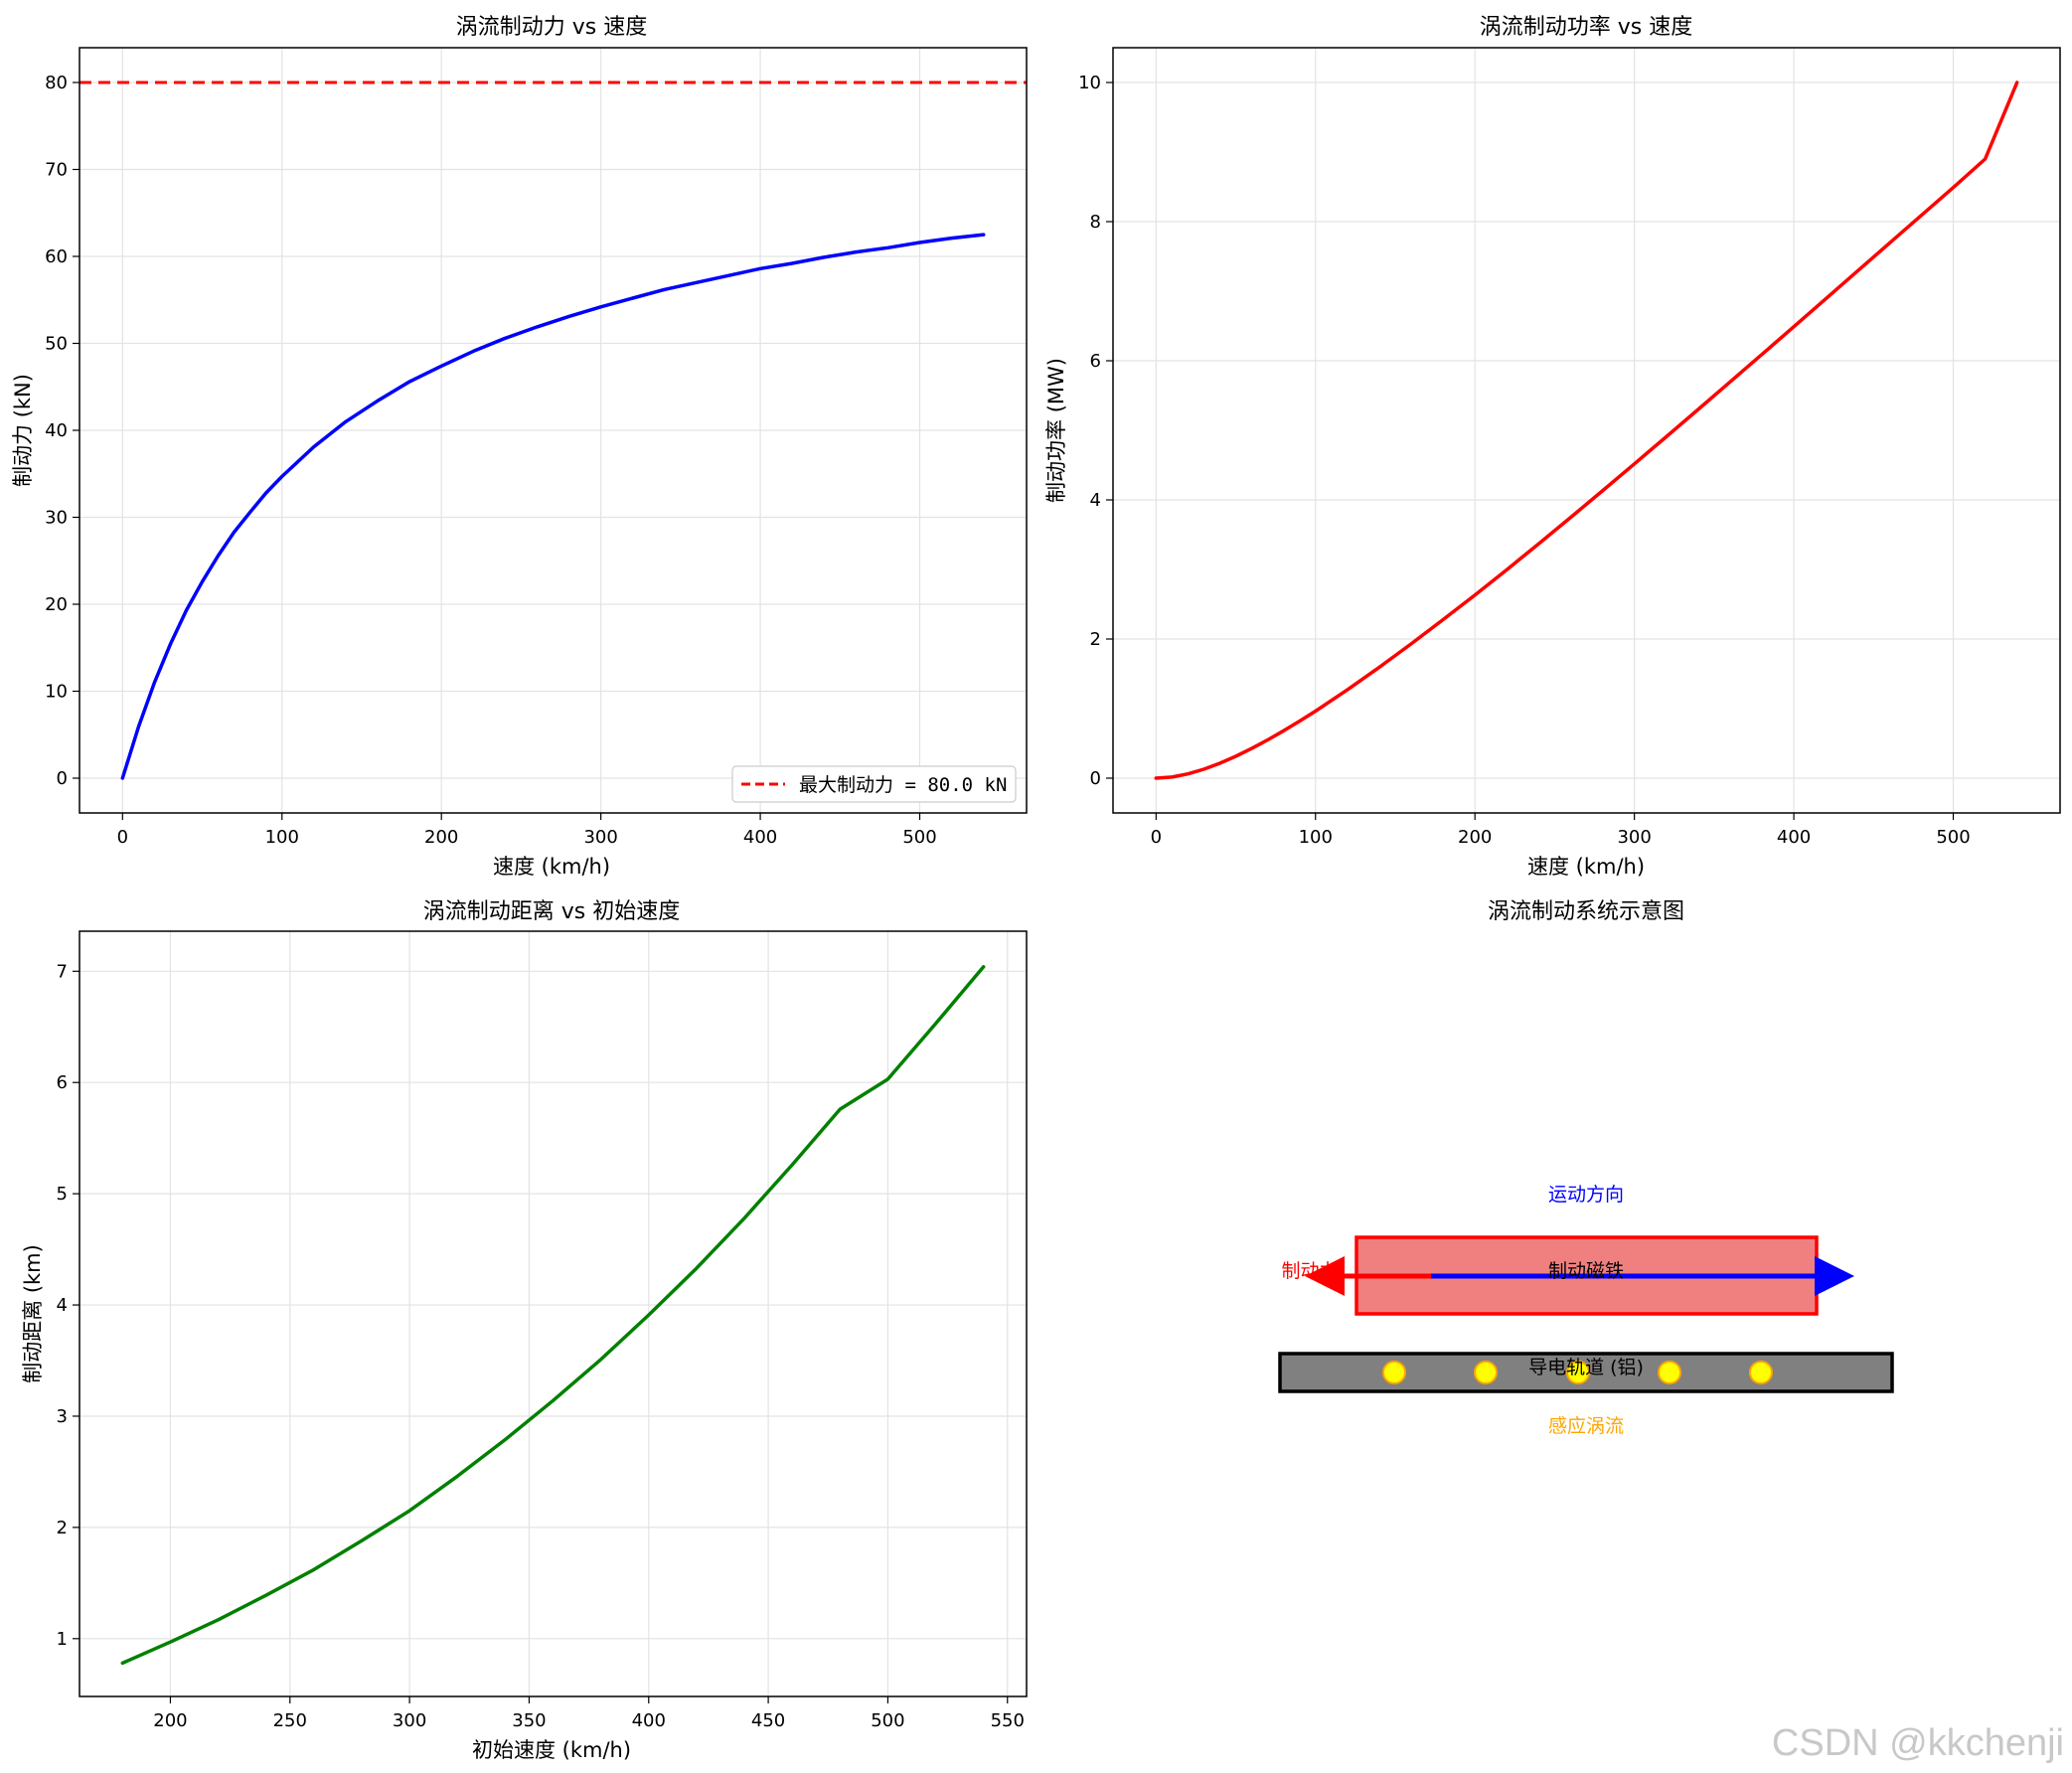 Image resolution: width=2072 pixels, height=1773 pixels. What do you see at coordinates (56, 344) in the screenshot?
I see `y-tick-label: 50` at bounding box center [56, 344].